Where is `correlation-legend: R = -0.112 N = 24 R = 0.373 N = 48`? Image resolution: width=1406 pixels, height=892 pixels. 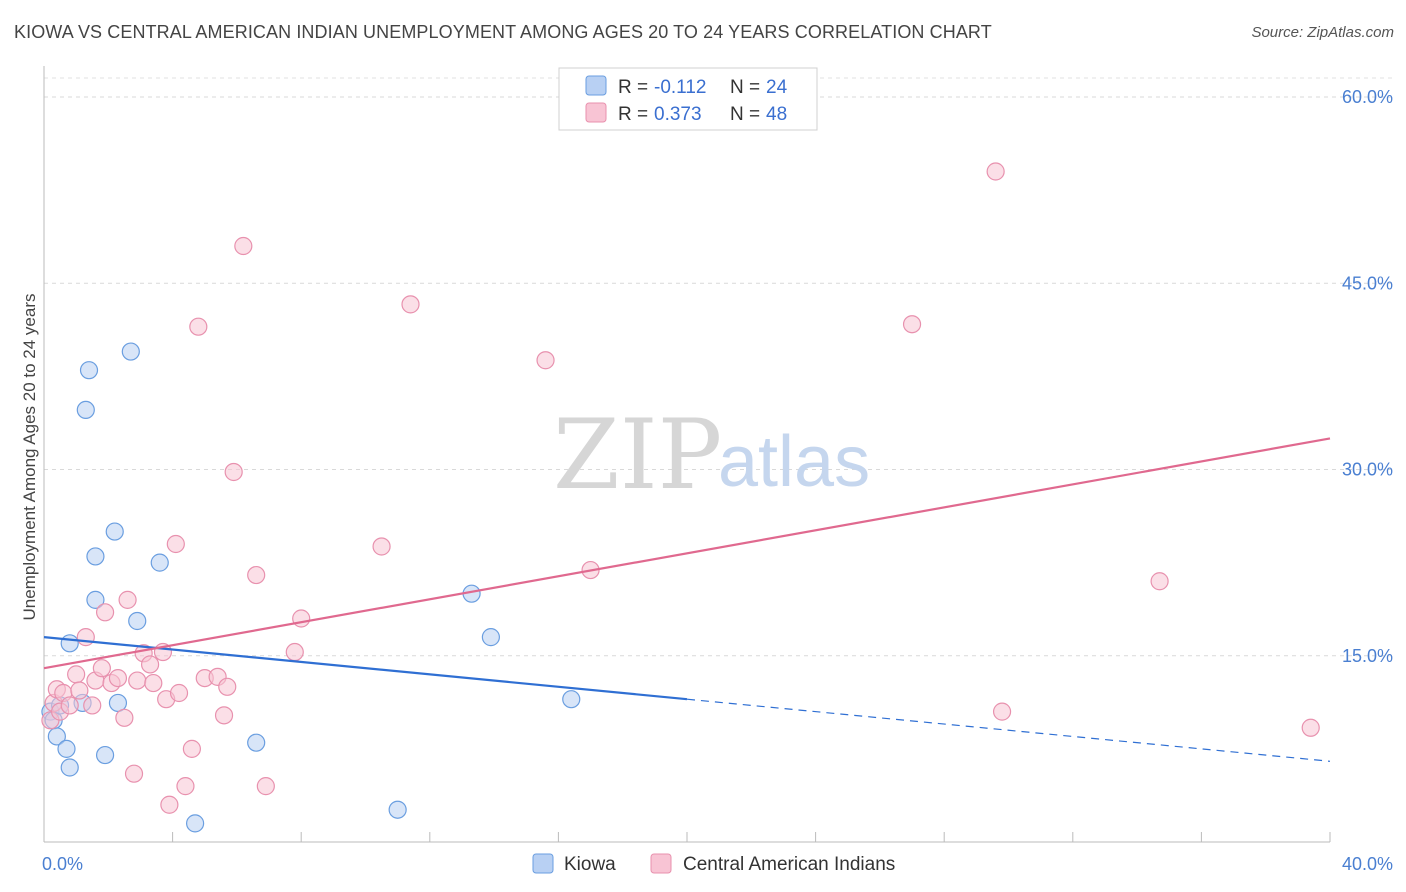
correlation-legend: R = -0.112 N = 24 R = 0.373 N = 48 is located at coordinates (688, 99).